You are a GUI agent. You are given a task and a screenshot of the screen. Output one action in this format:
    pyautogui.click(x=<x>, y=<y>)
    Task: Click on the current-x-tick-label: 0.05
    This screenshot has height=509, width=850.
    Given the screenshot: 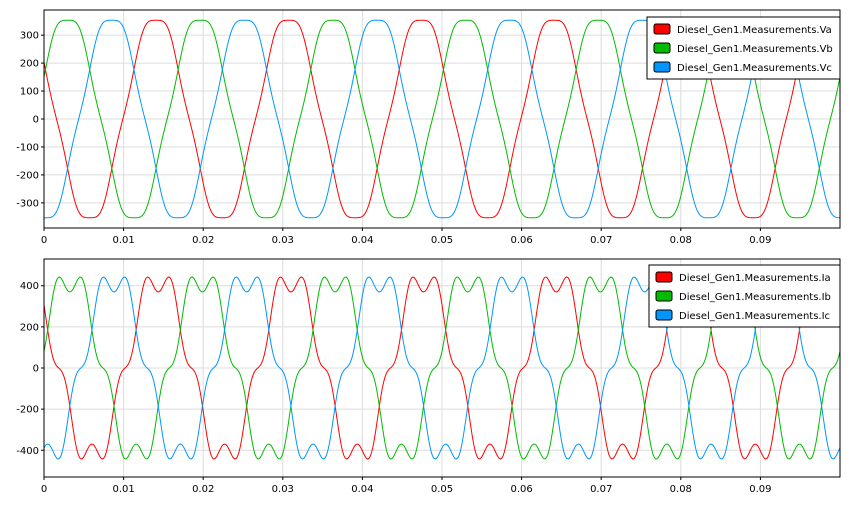 What is the action you would take?
    pyautogui.click(x=442, y=489)
    